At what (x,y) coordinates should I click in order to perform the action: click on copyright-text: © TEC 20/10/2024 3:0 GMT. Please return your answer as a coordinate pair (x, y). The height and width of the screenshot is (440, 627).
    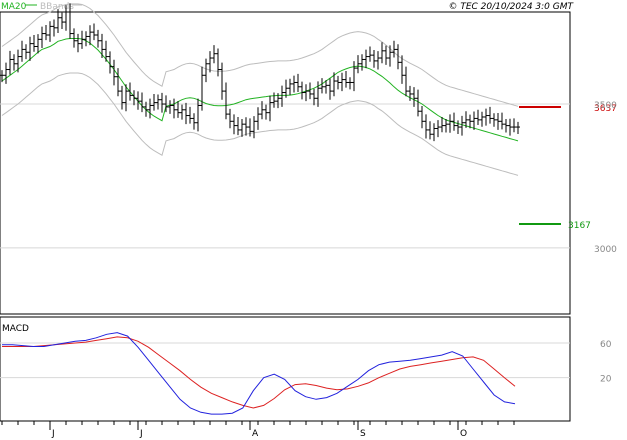
    Looking at the image, I should click on (511, 7).